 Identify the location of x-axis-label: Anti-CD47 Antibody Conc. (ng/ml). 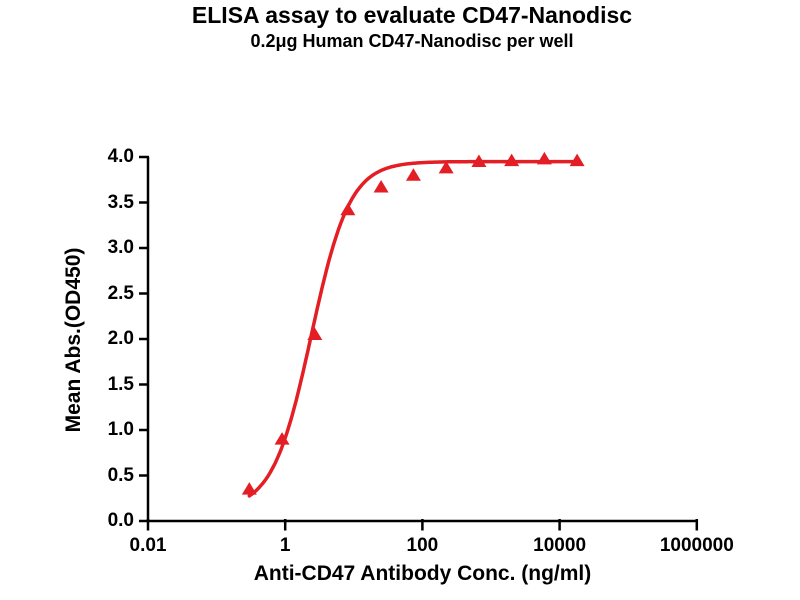
(422, 573).